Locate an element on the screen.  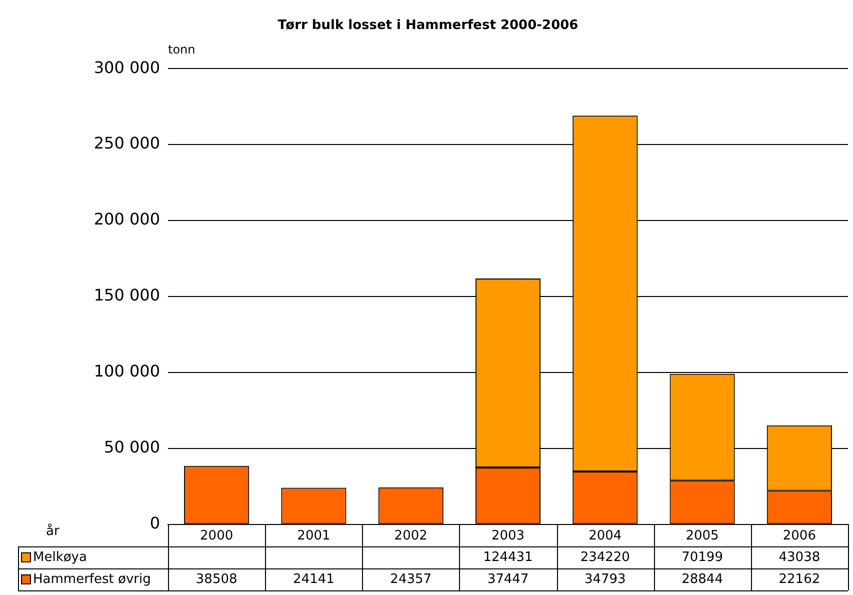
data-label: 24141 is located at coordinates (313, 579).